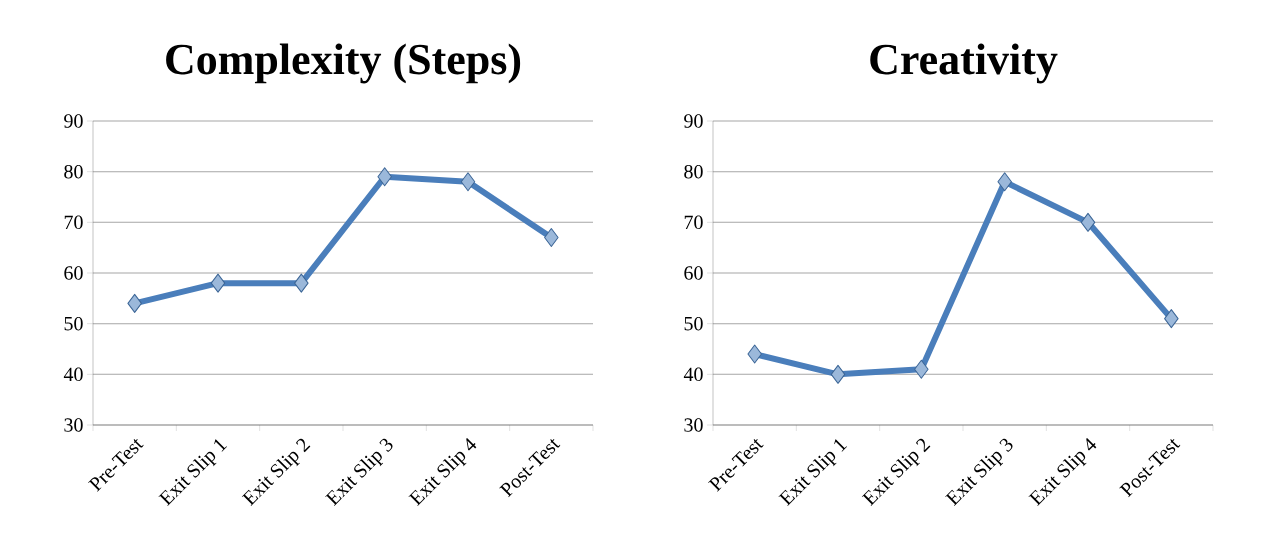 This screenshot has width=1272, height=560. Describe the element at coordinates (343, 63) in the screenshot. I see `chart-title: Complexity (Steps)` at that location.